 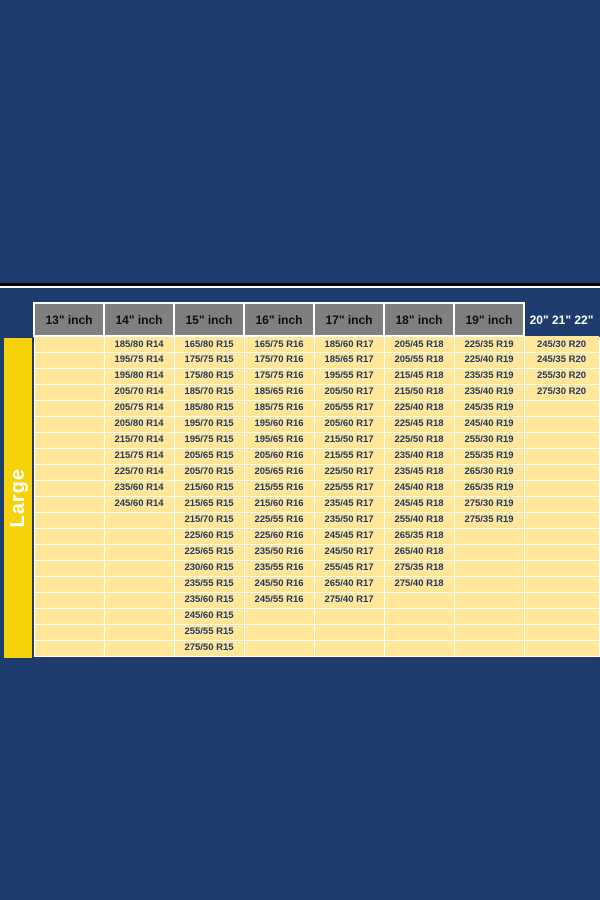 I want to click on tire-size-cell: 225/55 R17, so click(x=349, y=488).